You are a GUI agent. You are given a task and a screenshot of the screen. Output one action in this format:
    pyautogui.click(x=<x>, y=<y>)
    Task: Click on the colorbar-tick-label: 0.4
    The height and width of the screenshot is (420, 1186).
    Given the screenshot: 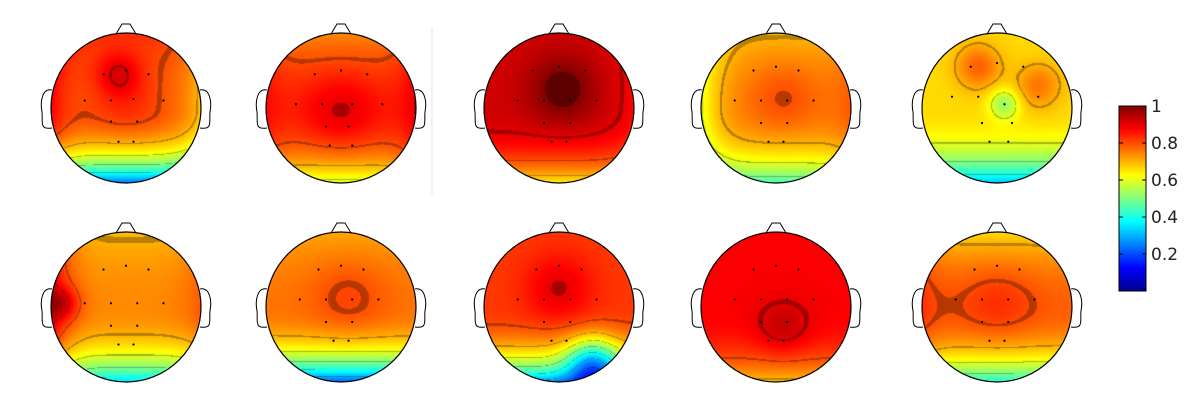 What is the action you would take?
    pyautogui.click(x=1164, y=218)
    